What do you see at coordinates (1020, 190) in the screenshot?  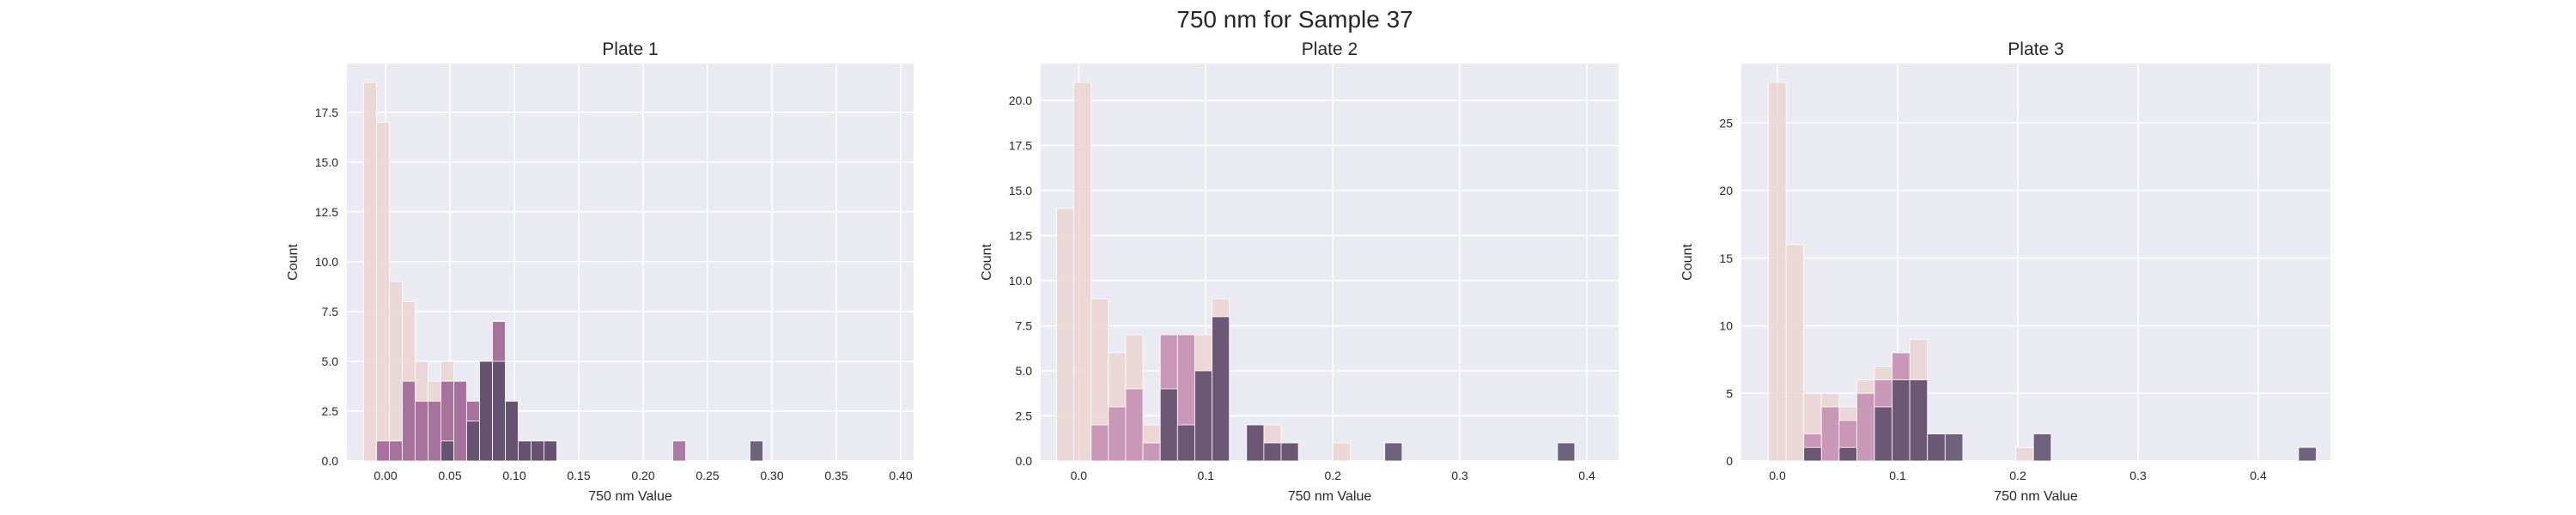 I see `y-tick-label: 15.0` at bounding box center [1020, 190].